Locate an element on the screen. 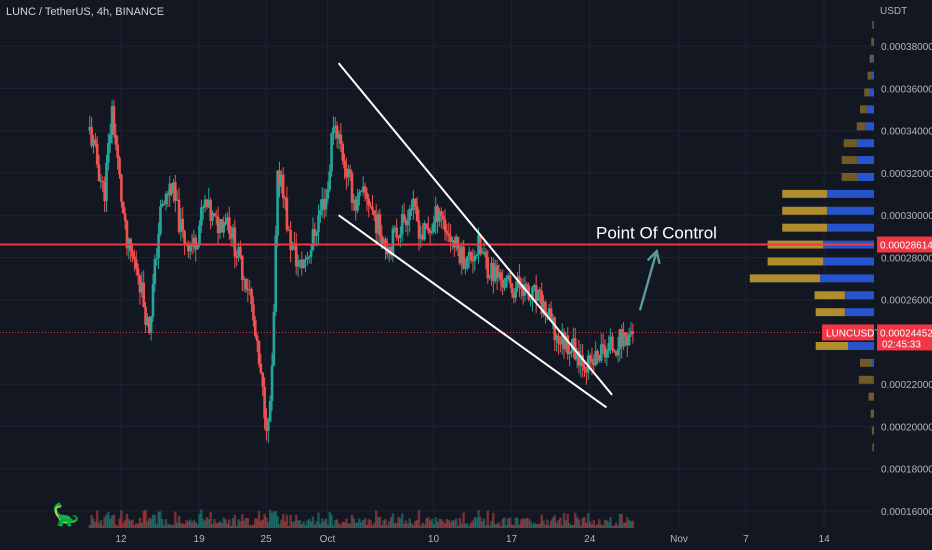 This screenshot has width=932, height=550. x-tick-label: 14 is located at coordinates (825, 539).